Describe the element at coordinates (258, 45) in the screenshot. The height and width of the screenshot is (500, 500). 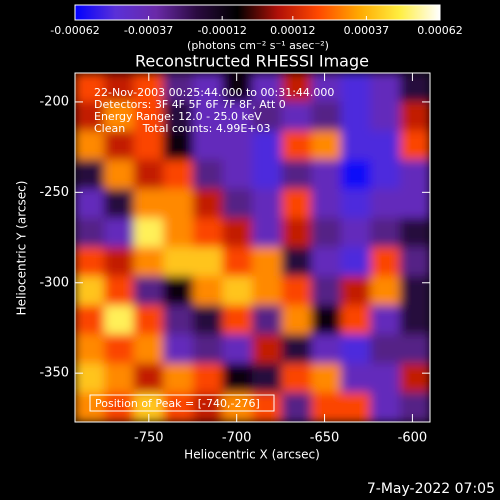
I see `colorbar-label: (photons cm⁻² s⁻¹ asec⁻²)` at that location.